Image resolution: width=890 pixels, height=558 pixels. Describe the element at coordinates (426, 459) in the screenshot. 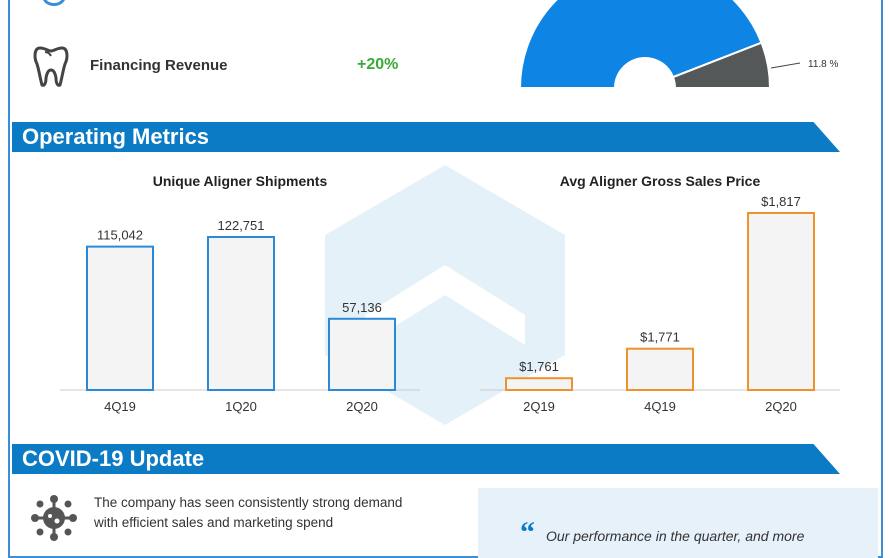

I see `covid-update-banner: COVID-19 Update` at that location.